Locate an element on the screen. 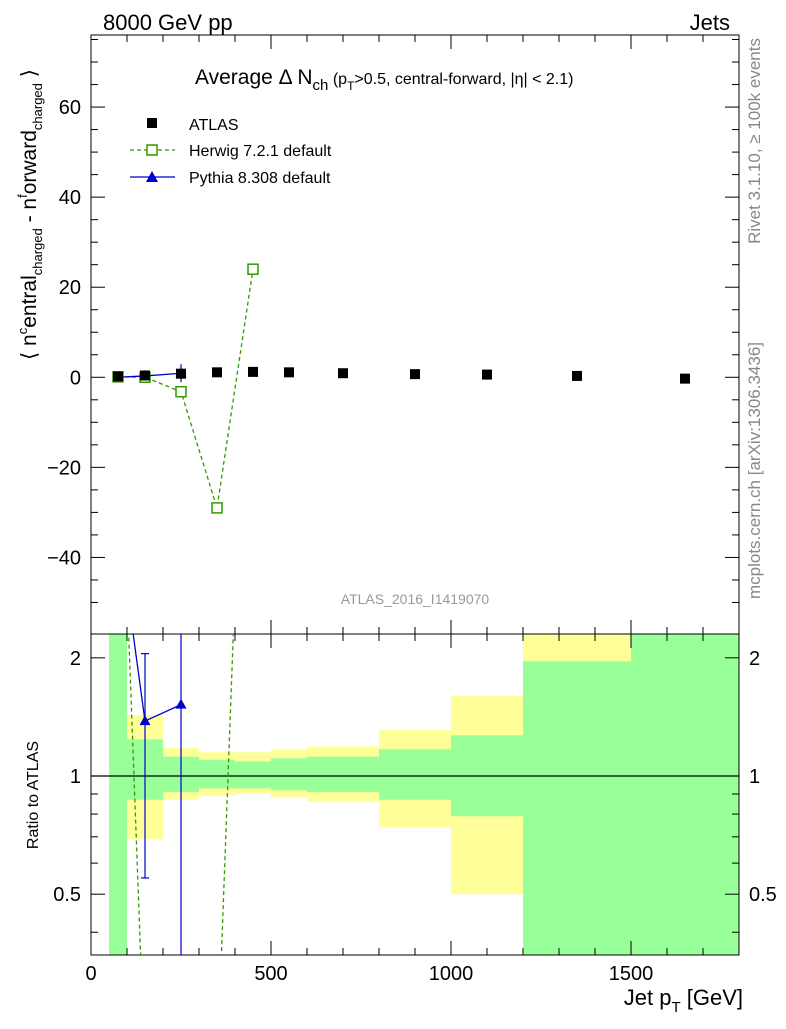 The width and height of the screenshot is (786, 1029). x-tick-label: 500 is located at coordinates (270, 974).